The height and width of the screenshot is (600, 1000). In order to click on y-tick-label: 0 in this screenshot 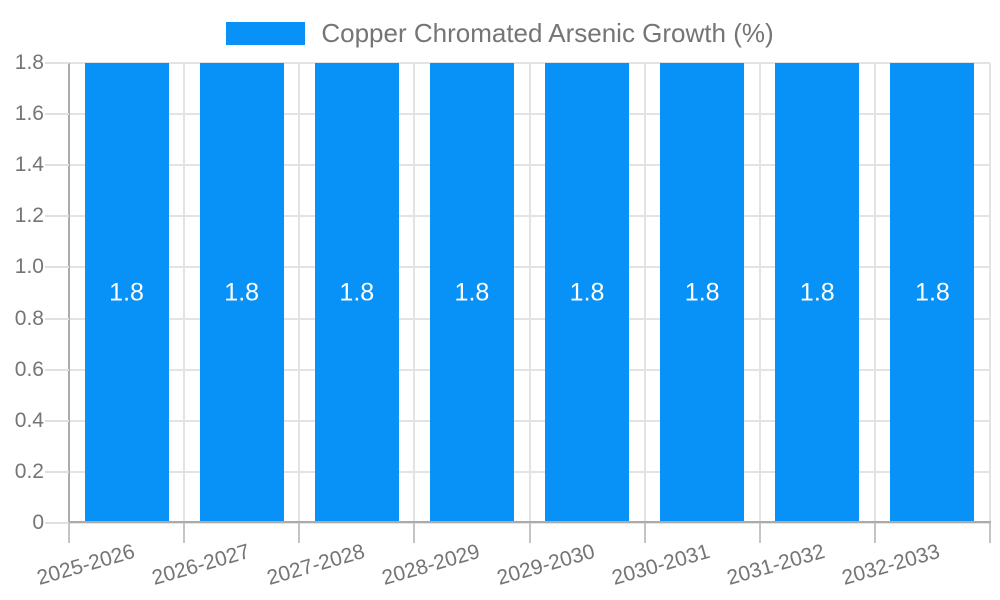, I will do `click(38, 522)`.